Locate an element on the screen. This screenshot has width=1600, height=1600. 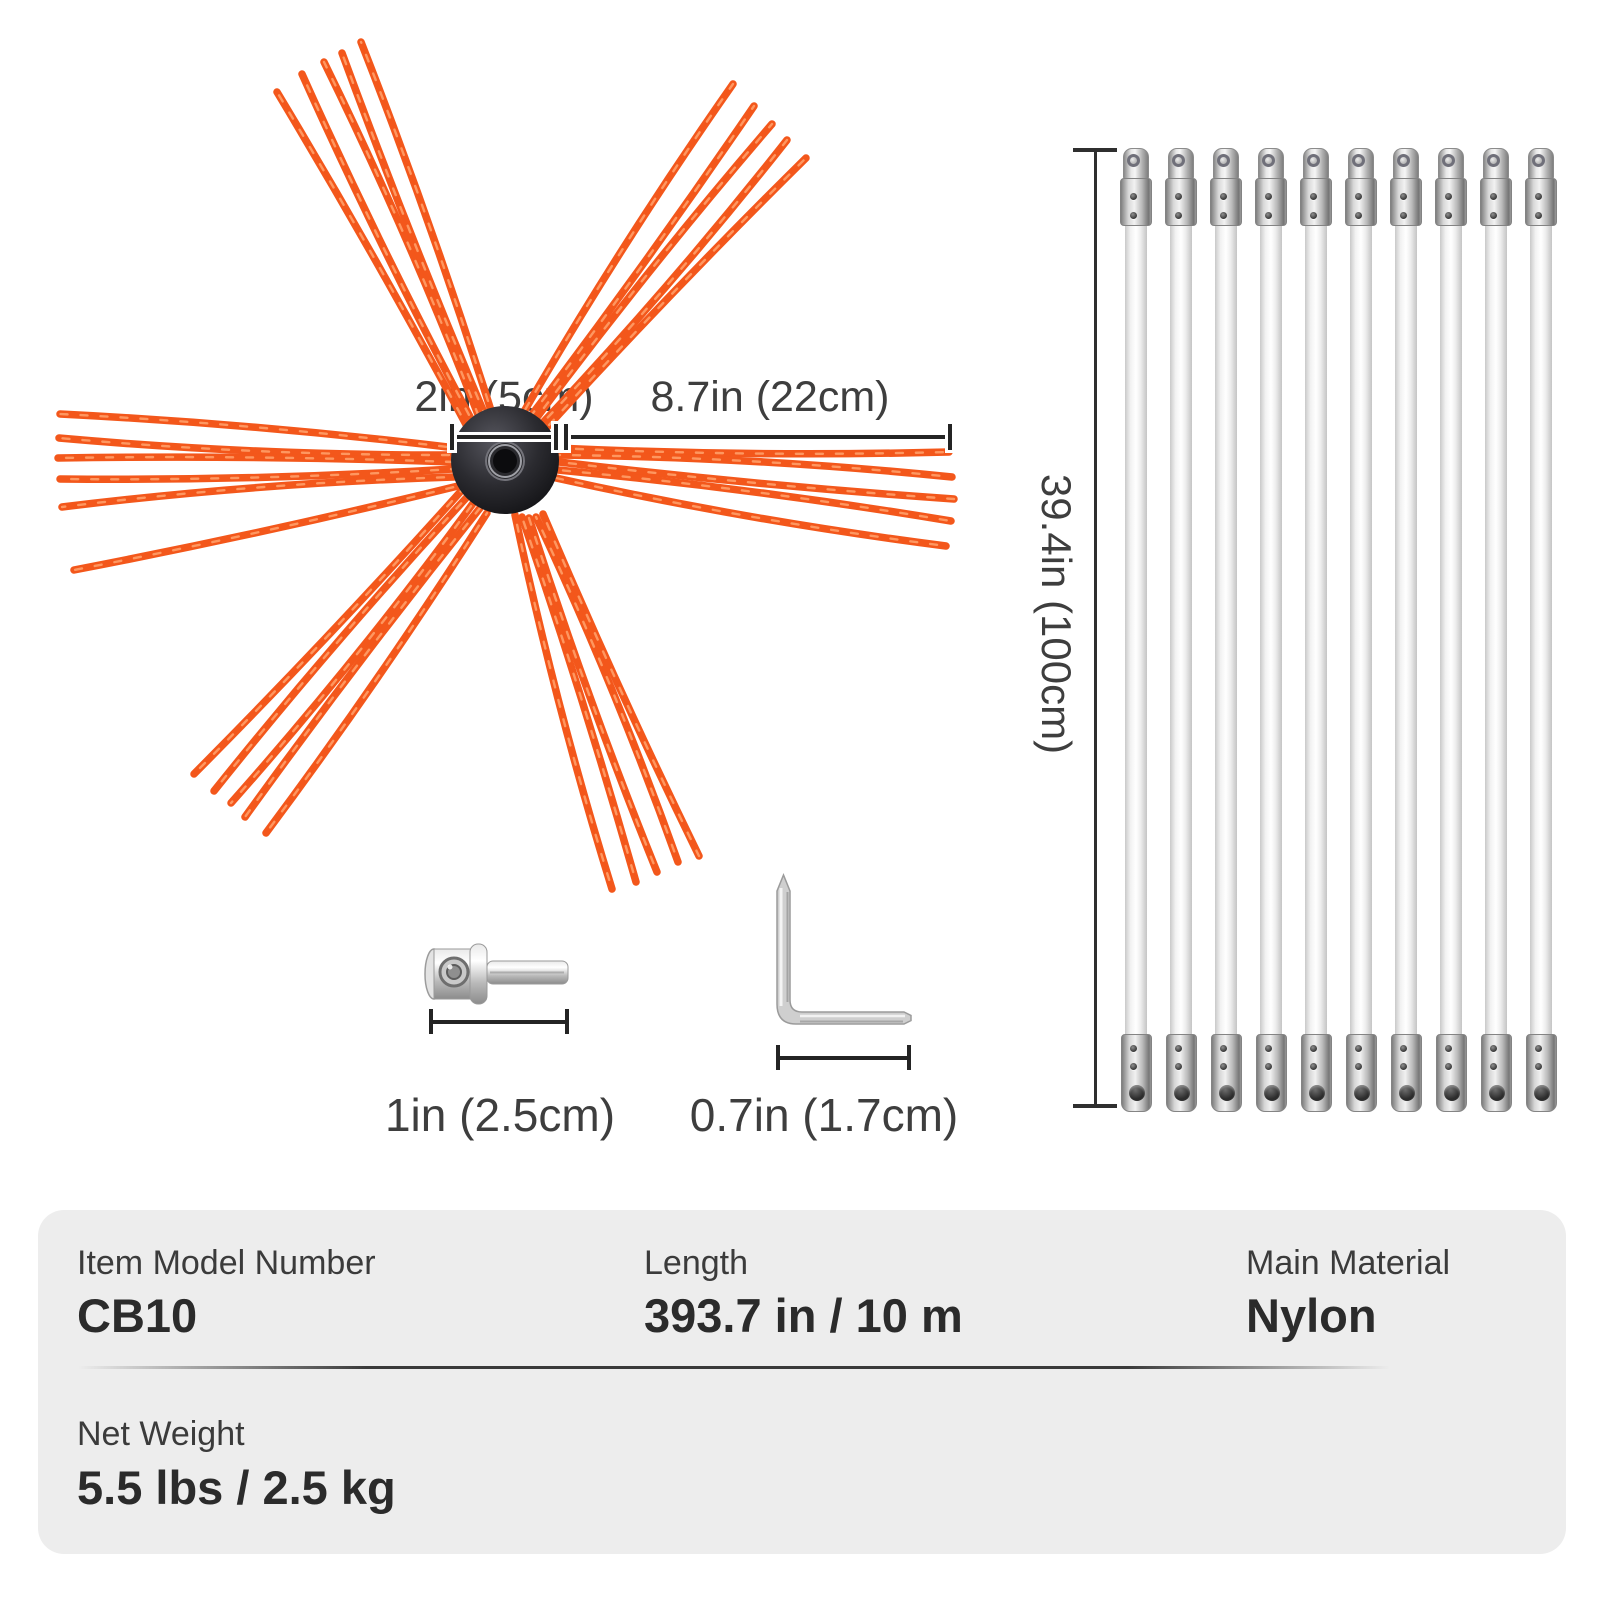
spec-label-material: Main Material is located at coordinates (1348, 1263).